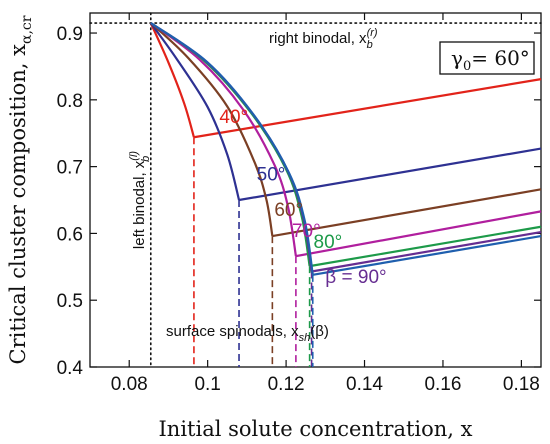 The height and width of the screenshot is (444, 550). Describe the element at coordinates (207, 384) in the screenshot. I see `x-tick-label: 0.1` at that location.